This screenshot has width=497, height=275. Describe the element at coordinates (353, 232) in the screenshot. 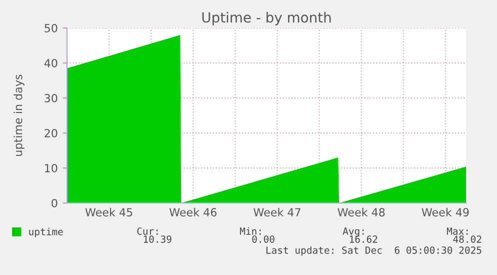

I see `text: Avg:` at that location.